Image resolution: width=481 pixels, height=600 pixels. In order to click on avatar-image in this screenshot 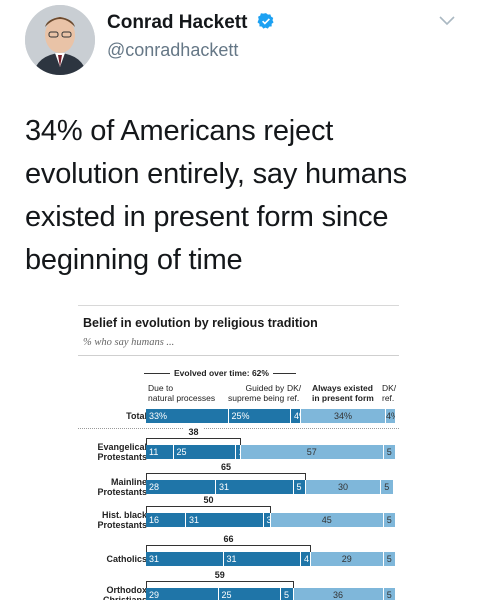, I will do `click(60, 40)`.